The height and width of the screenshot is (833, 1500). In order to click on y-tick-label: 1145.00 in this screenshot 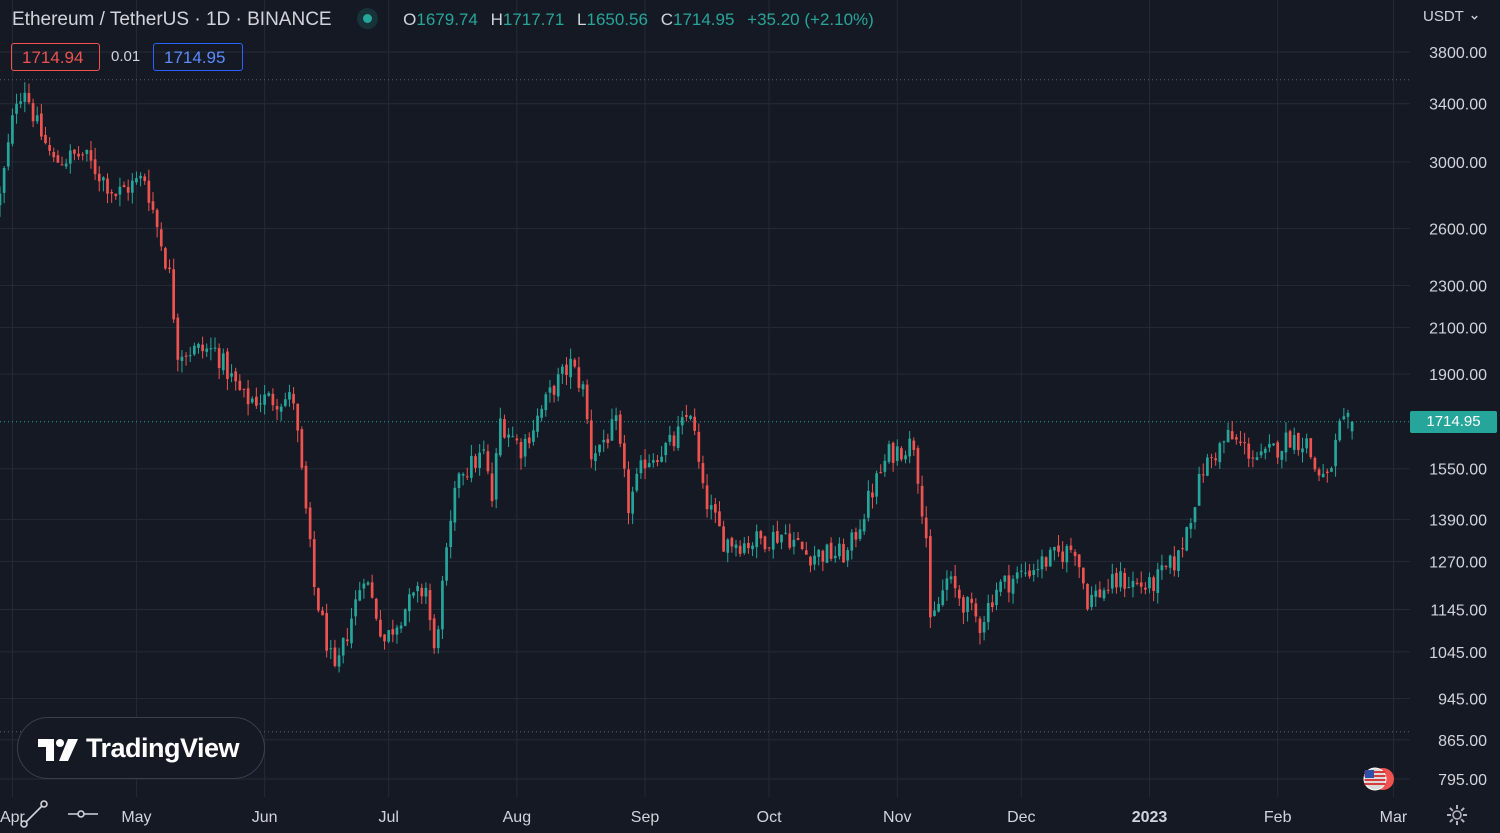, I will do `click(1458, 610)`.